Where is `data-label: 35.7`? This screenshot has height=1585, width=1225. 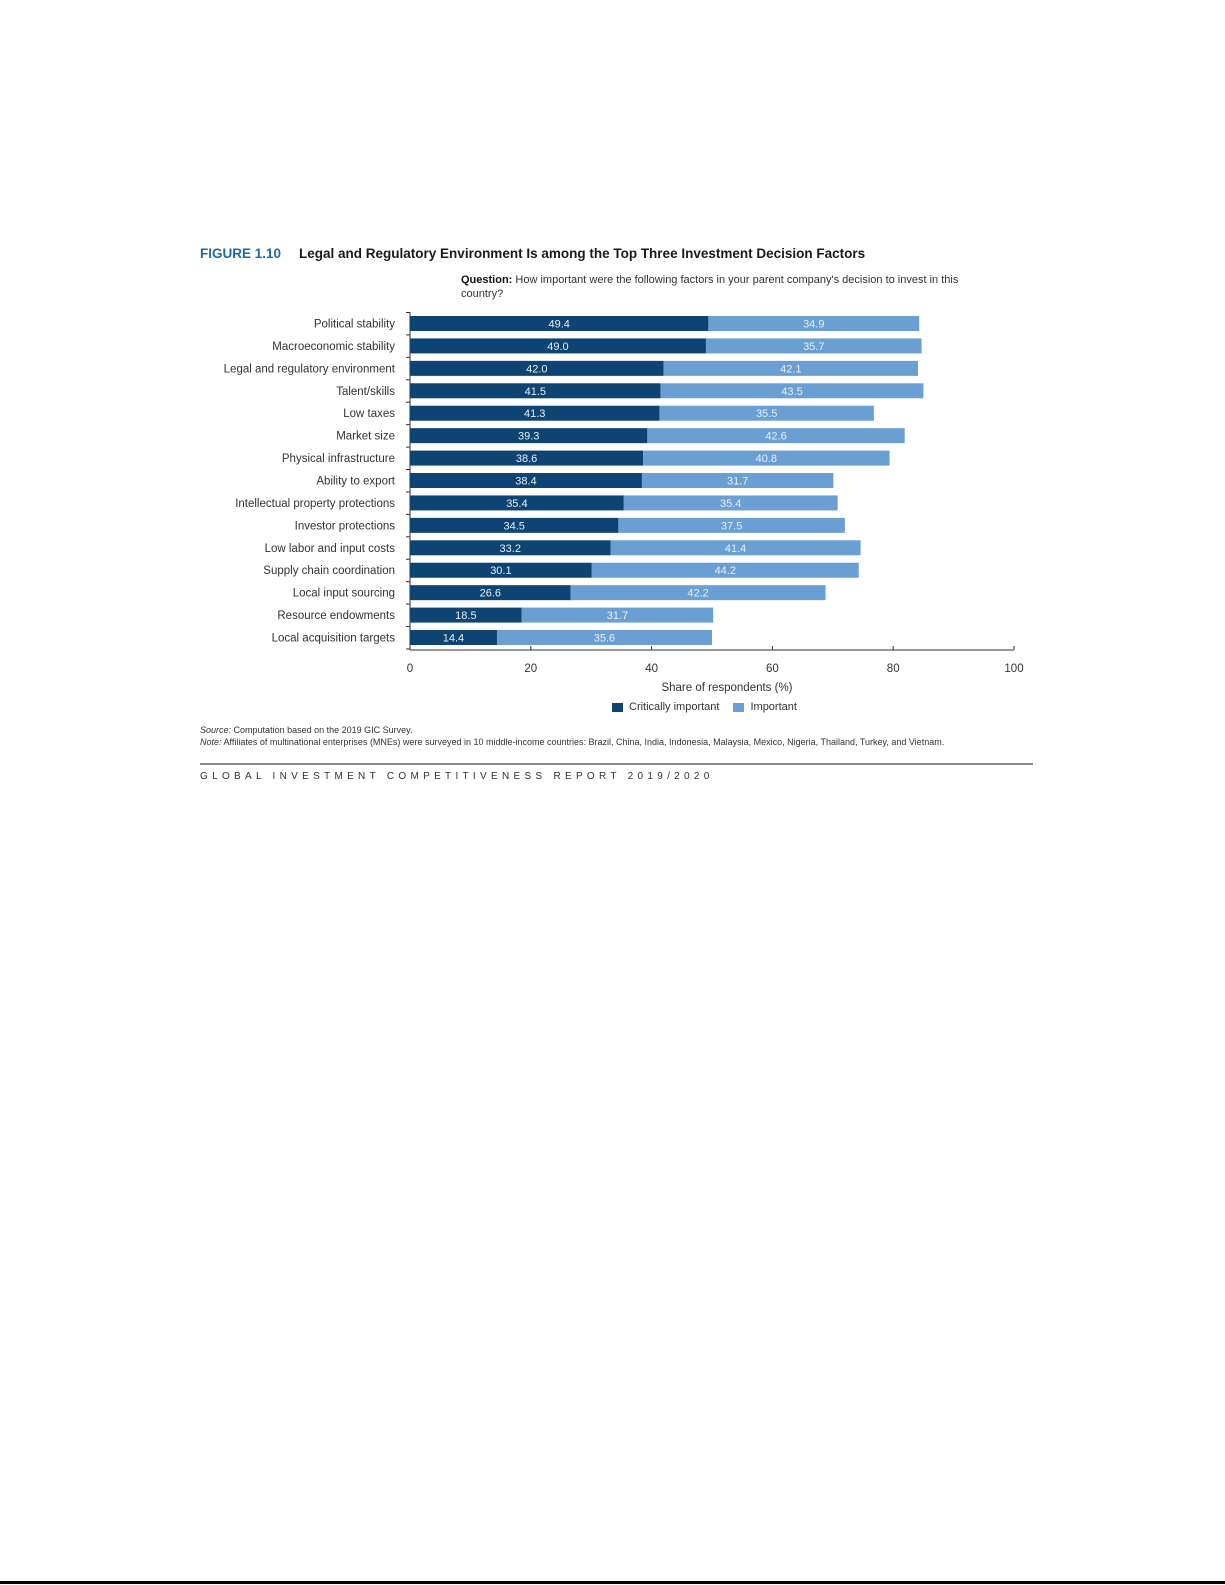
data-label: 35.7 is located at coordinates (813, 347).